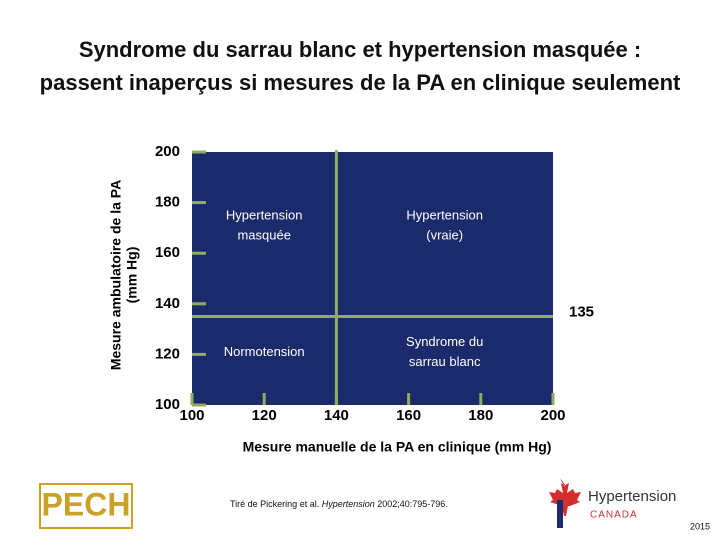 Image resolution: width=720 pixels, height=540 pixels. I want to click on y-label-line: (mm Hg), so click(132, 275).